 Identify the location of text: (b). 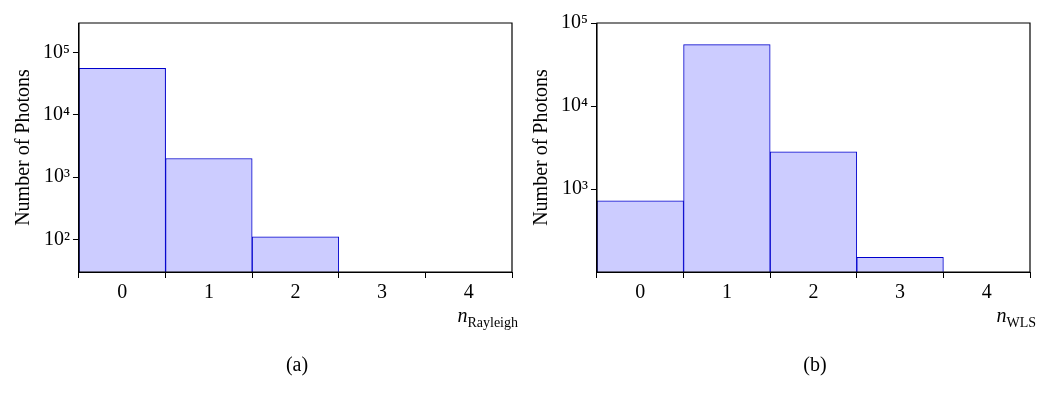
(815, 364).